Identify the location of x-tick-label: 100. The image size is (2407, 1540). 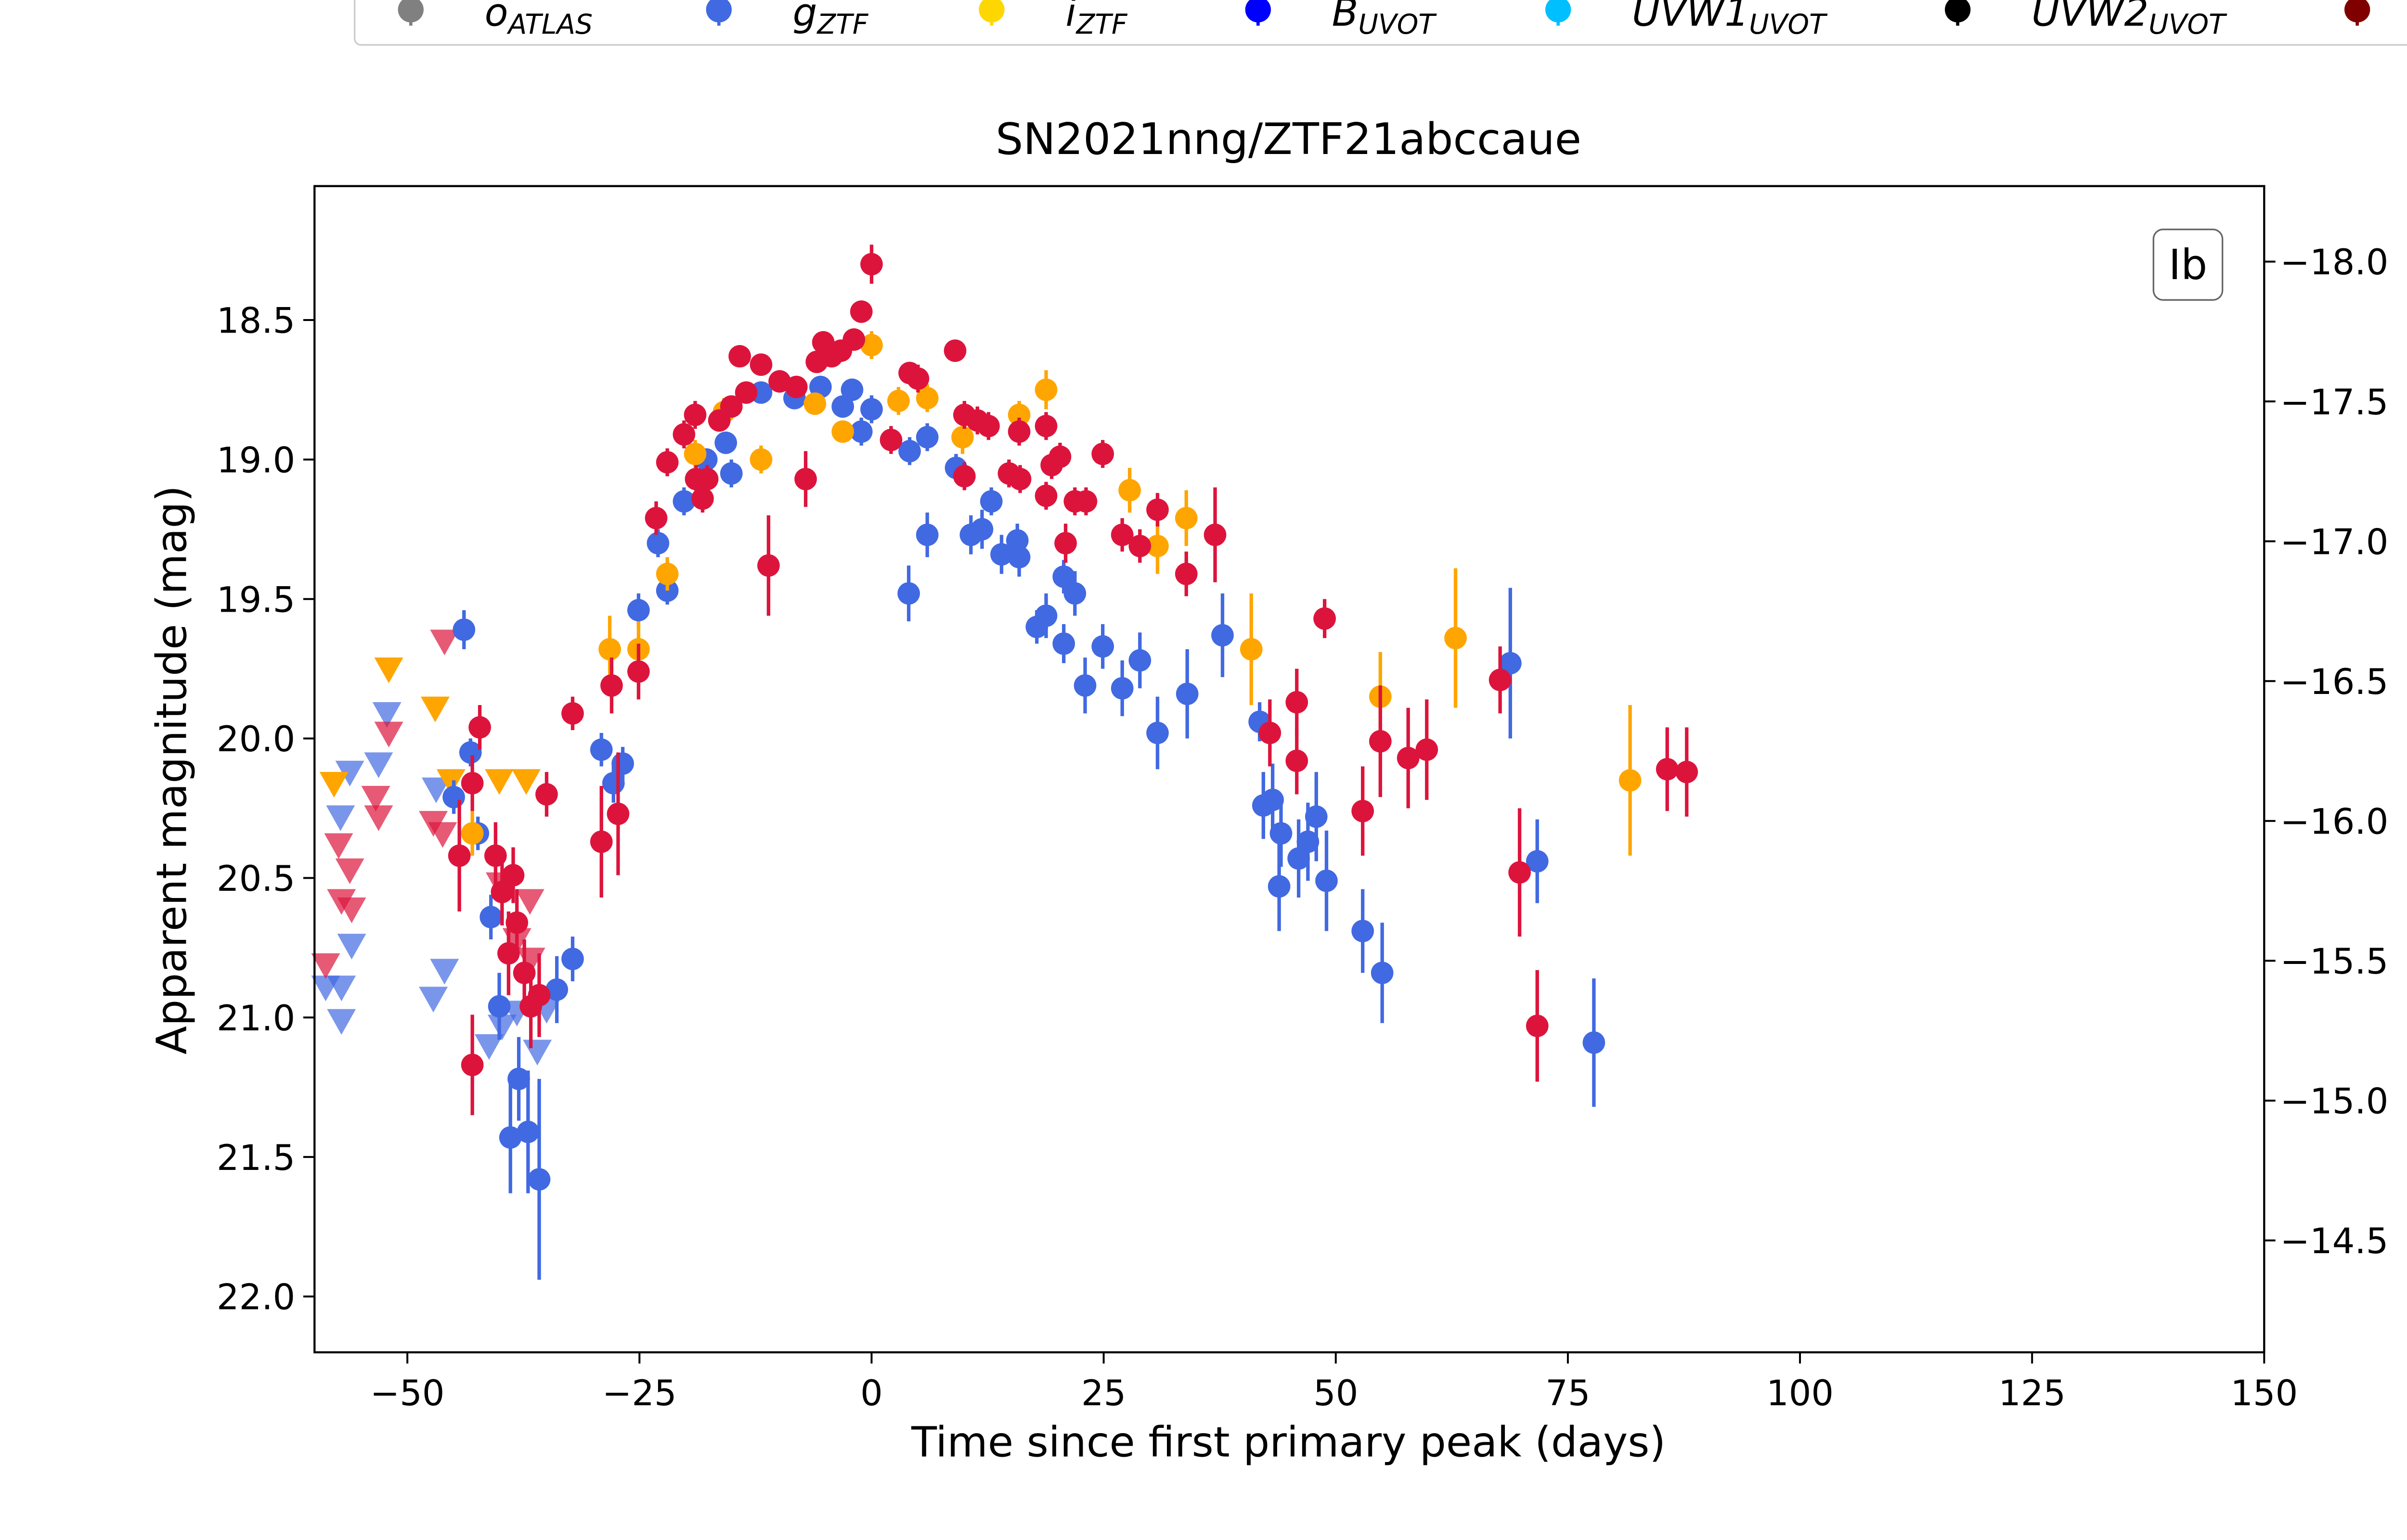
(1800, 1393).